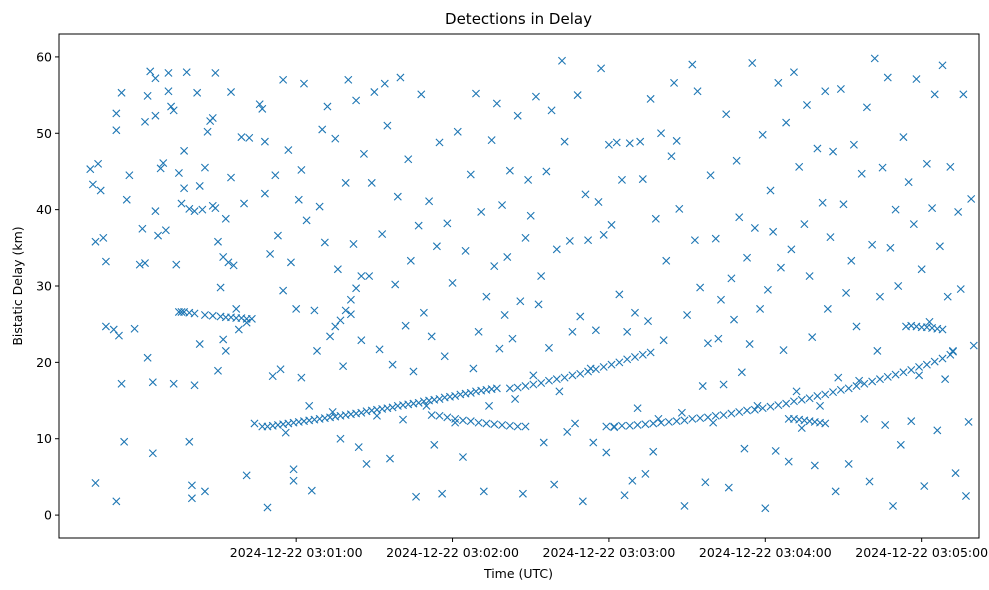  What do you see at coordinates (44, 133) in the screenshot?
I see `y-tick-label: 50` at bounding box center [44, 133].